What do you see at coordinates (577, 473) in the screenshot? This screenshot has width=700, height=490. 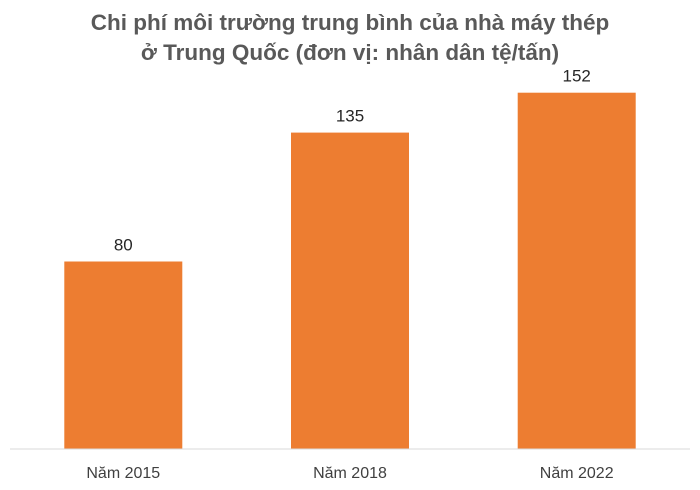 I see `x-tick-label-2: Năm 2022` at bounding box center [577, 473].